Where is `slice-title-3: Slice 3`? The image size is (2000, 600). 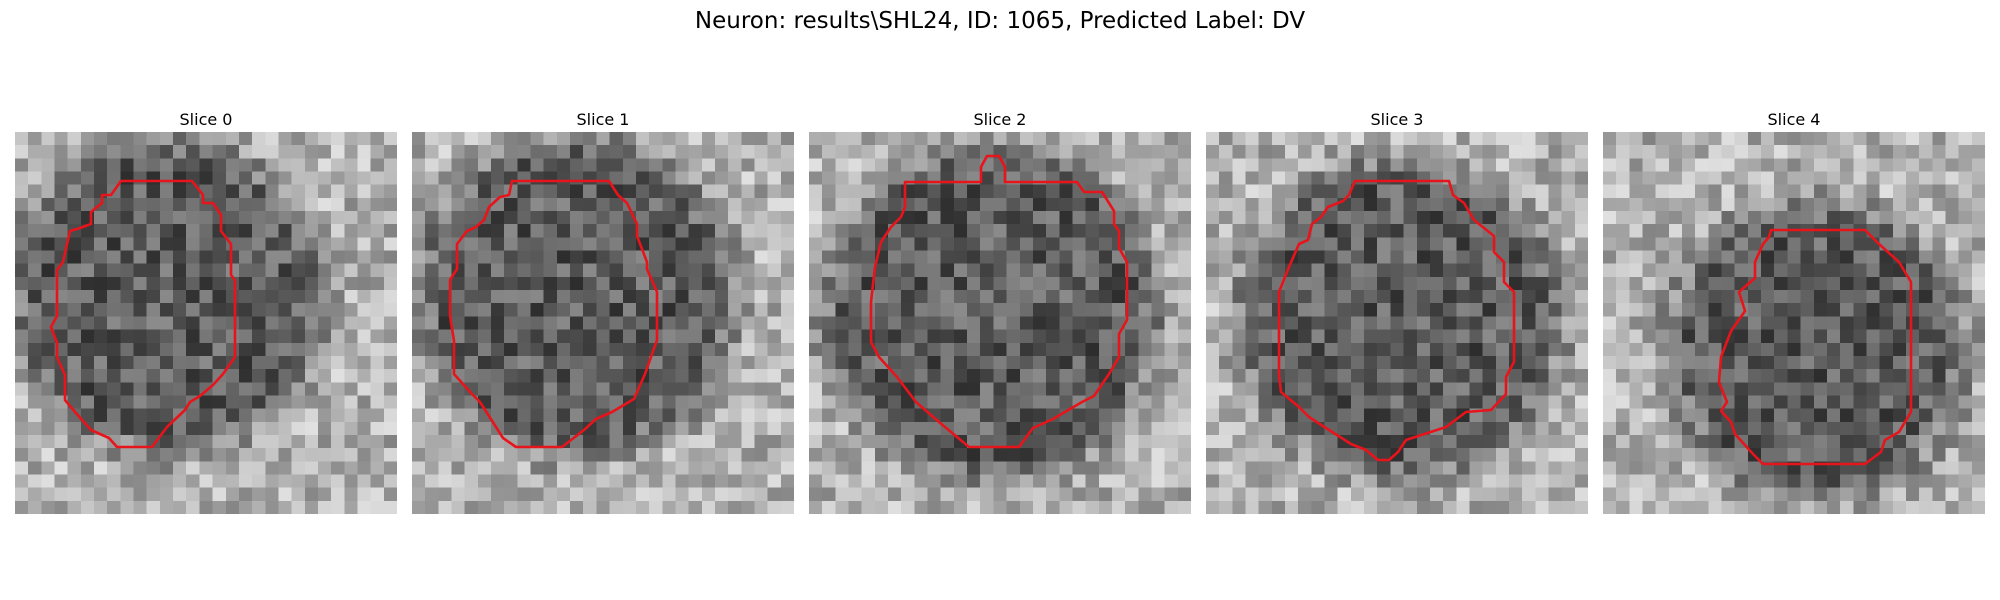 slice-title-3: Slice 3 is located at coordinates (1397, 119).